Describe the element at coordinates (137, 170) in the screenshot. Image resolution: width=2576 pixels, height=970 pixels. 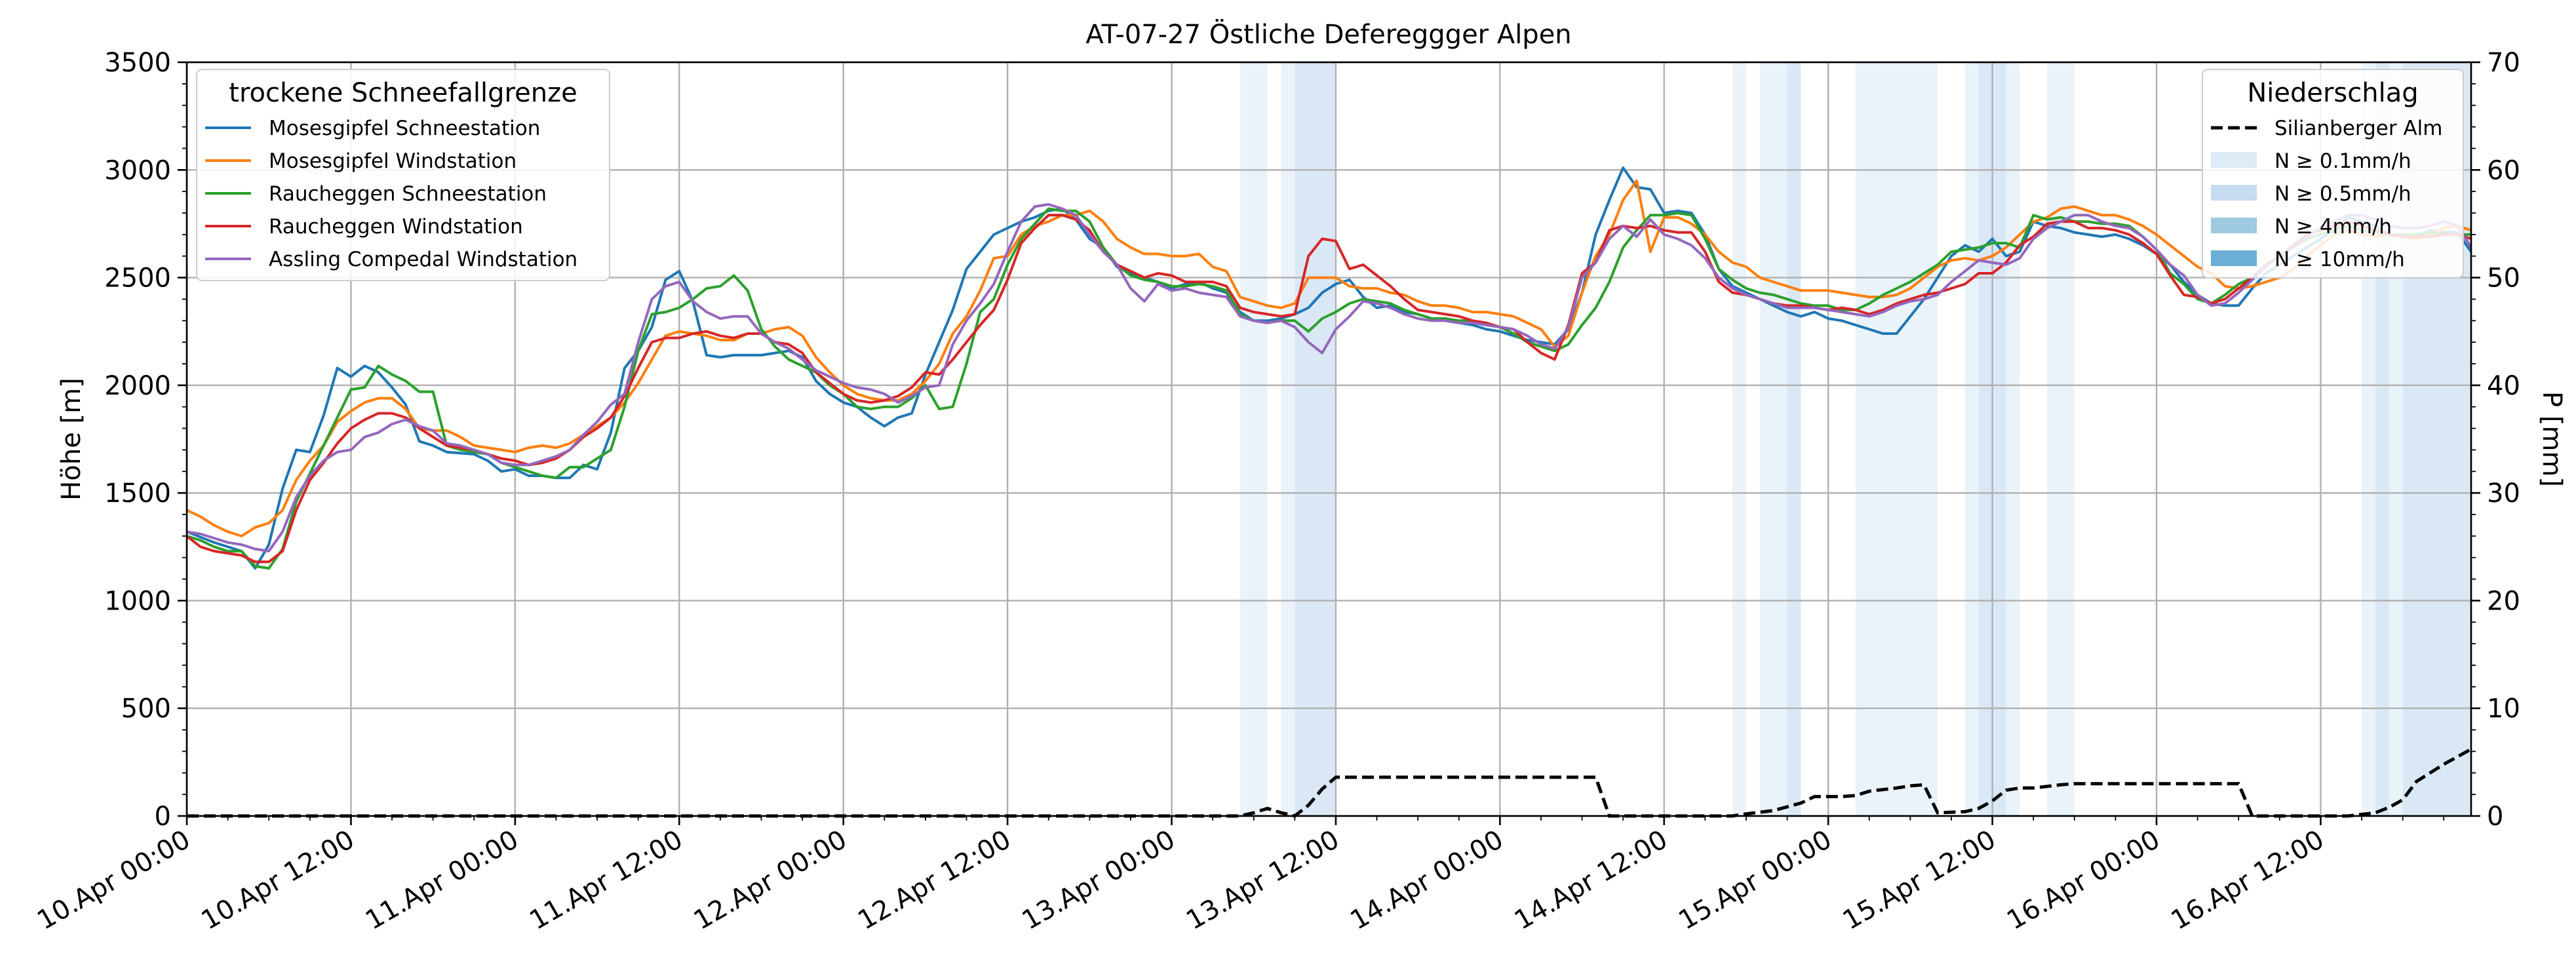
I see `y-tick-label: 3000` at that location.